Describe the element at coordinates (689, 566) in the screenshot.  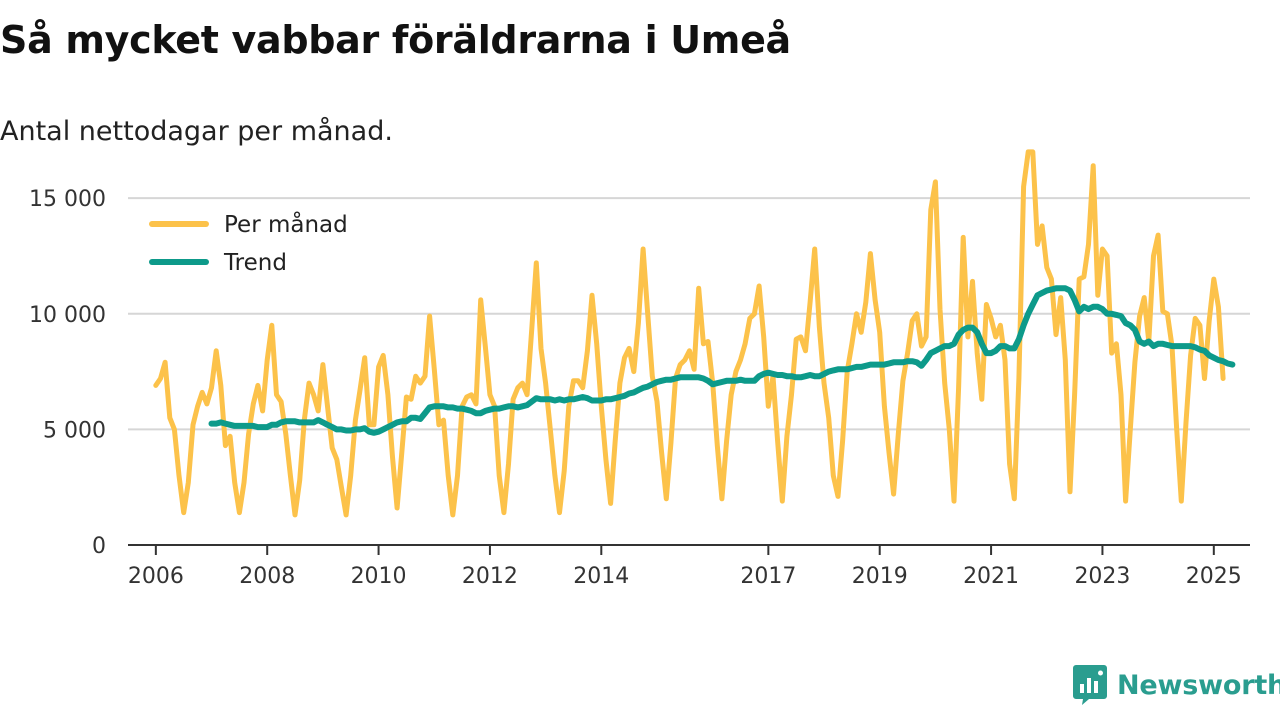
I see `x-axis: 2006 2008 2010 2012 2014 2017 2019 2021 2023 2025` at that location.